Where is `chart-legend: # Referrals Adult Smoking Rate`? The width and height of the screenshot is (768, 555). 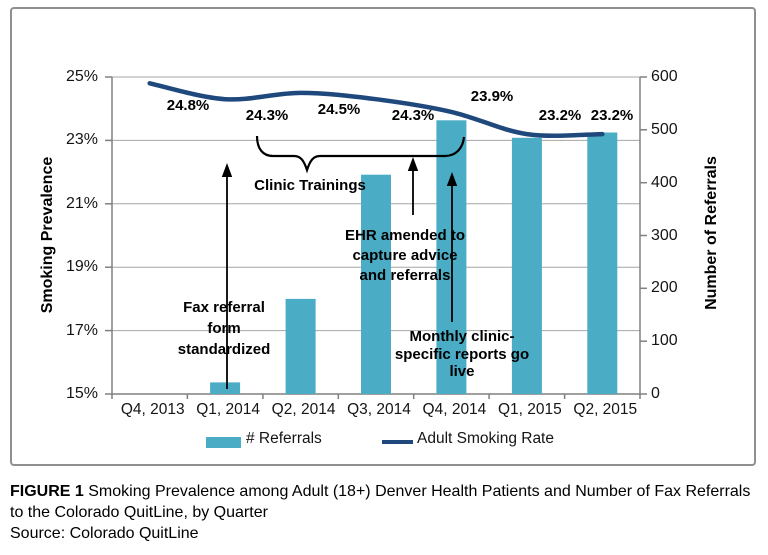 chart-legend: # Referrals Adult Smoking Rate is located at coordinates (384, 441).